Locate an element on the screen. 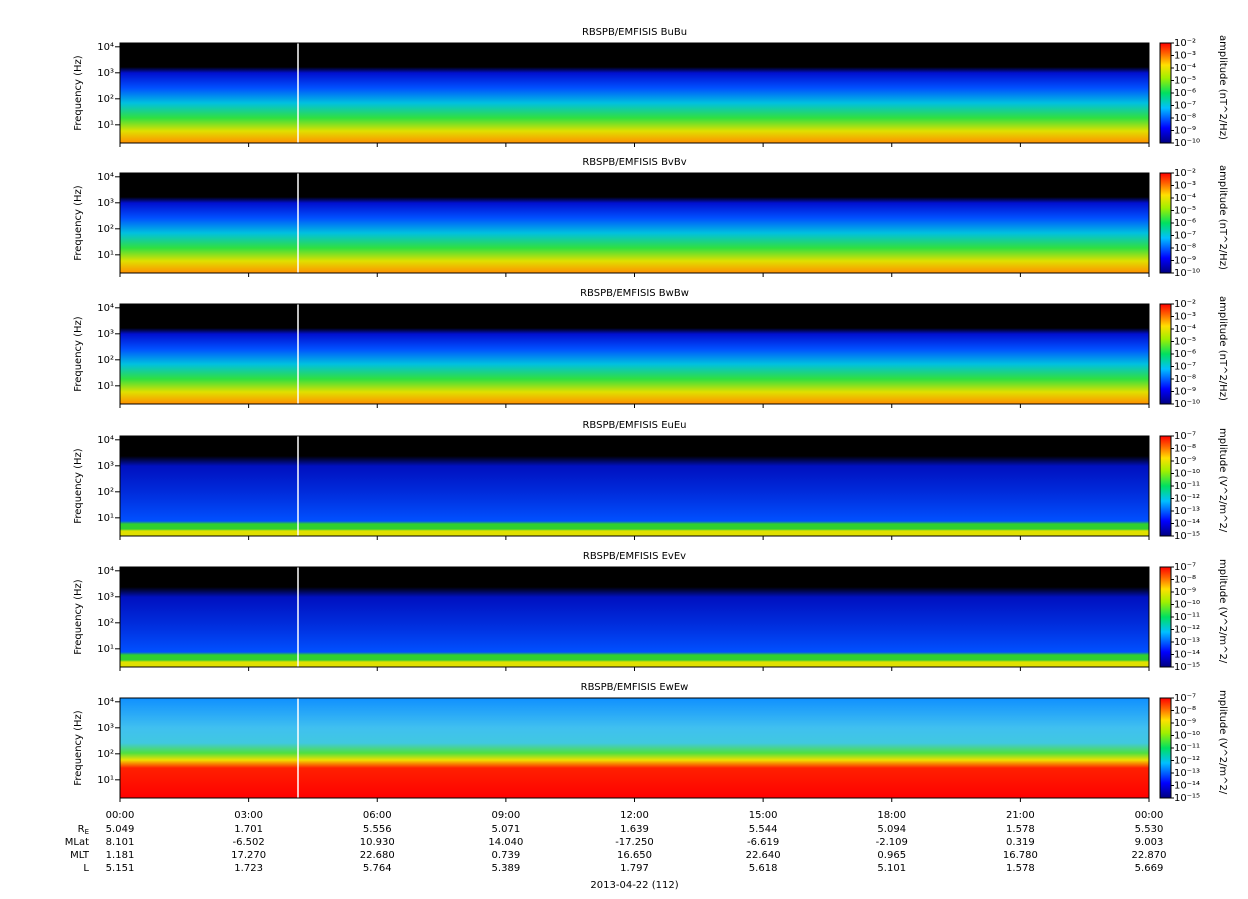 The image size is (1248, 899). ephemeris-value: 22.640 is located at coordinates (763, 855).